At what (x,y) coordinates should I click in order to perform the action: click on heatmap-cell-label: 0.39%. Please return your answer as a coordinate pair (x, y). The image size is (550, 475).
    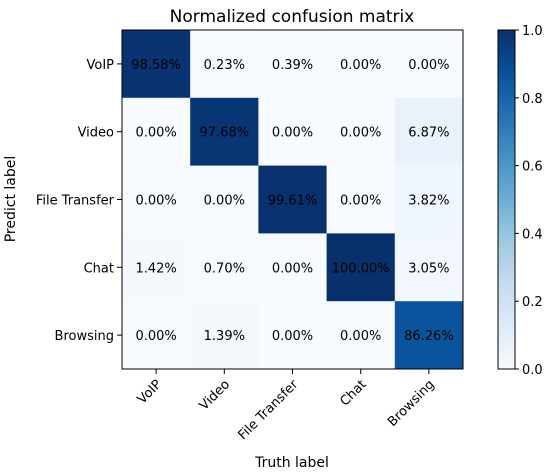
    Looking at the image, I should click on (292, 65).